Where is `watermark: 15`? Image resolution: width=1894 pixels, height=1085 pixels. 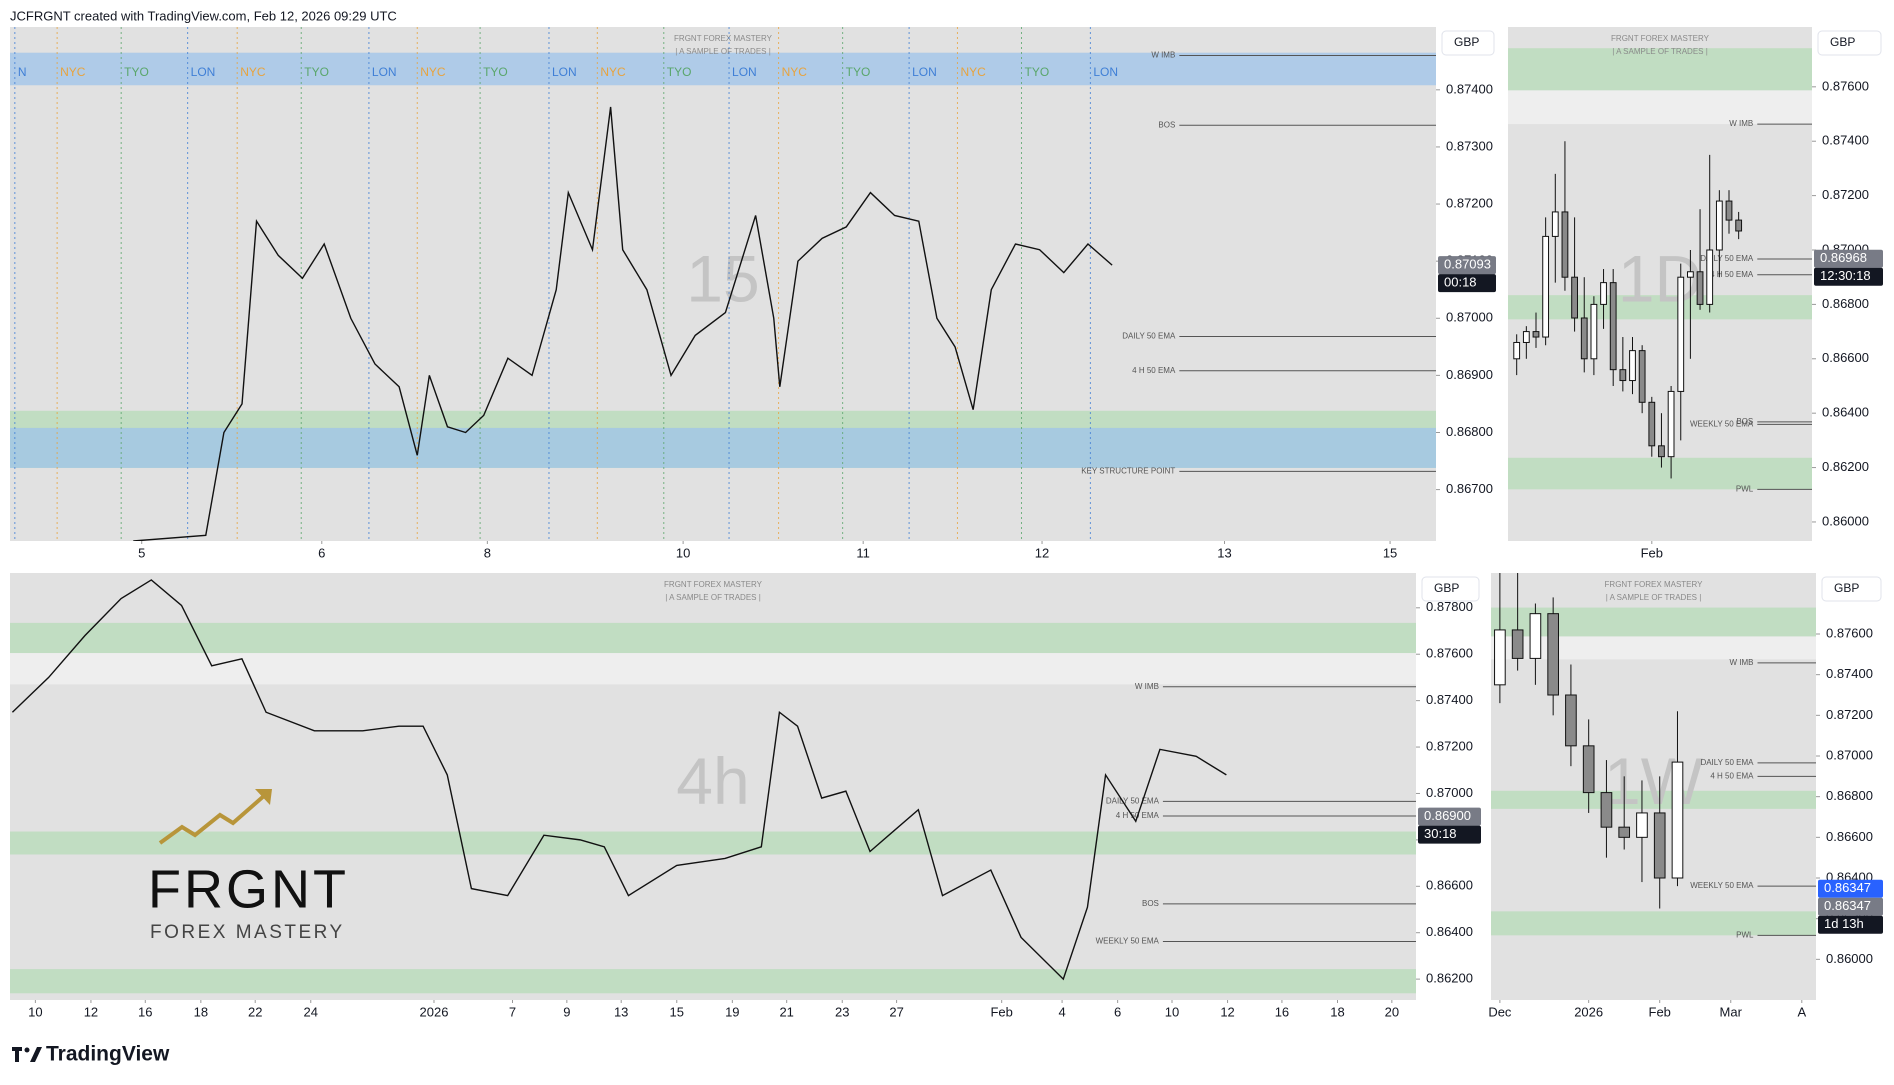
watermark: 15 is located at coordinates (722, 278).